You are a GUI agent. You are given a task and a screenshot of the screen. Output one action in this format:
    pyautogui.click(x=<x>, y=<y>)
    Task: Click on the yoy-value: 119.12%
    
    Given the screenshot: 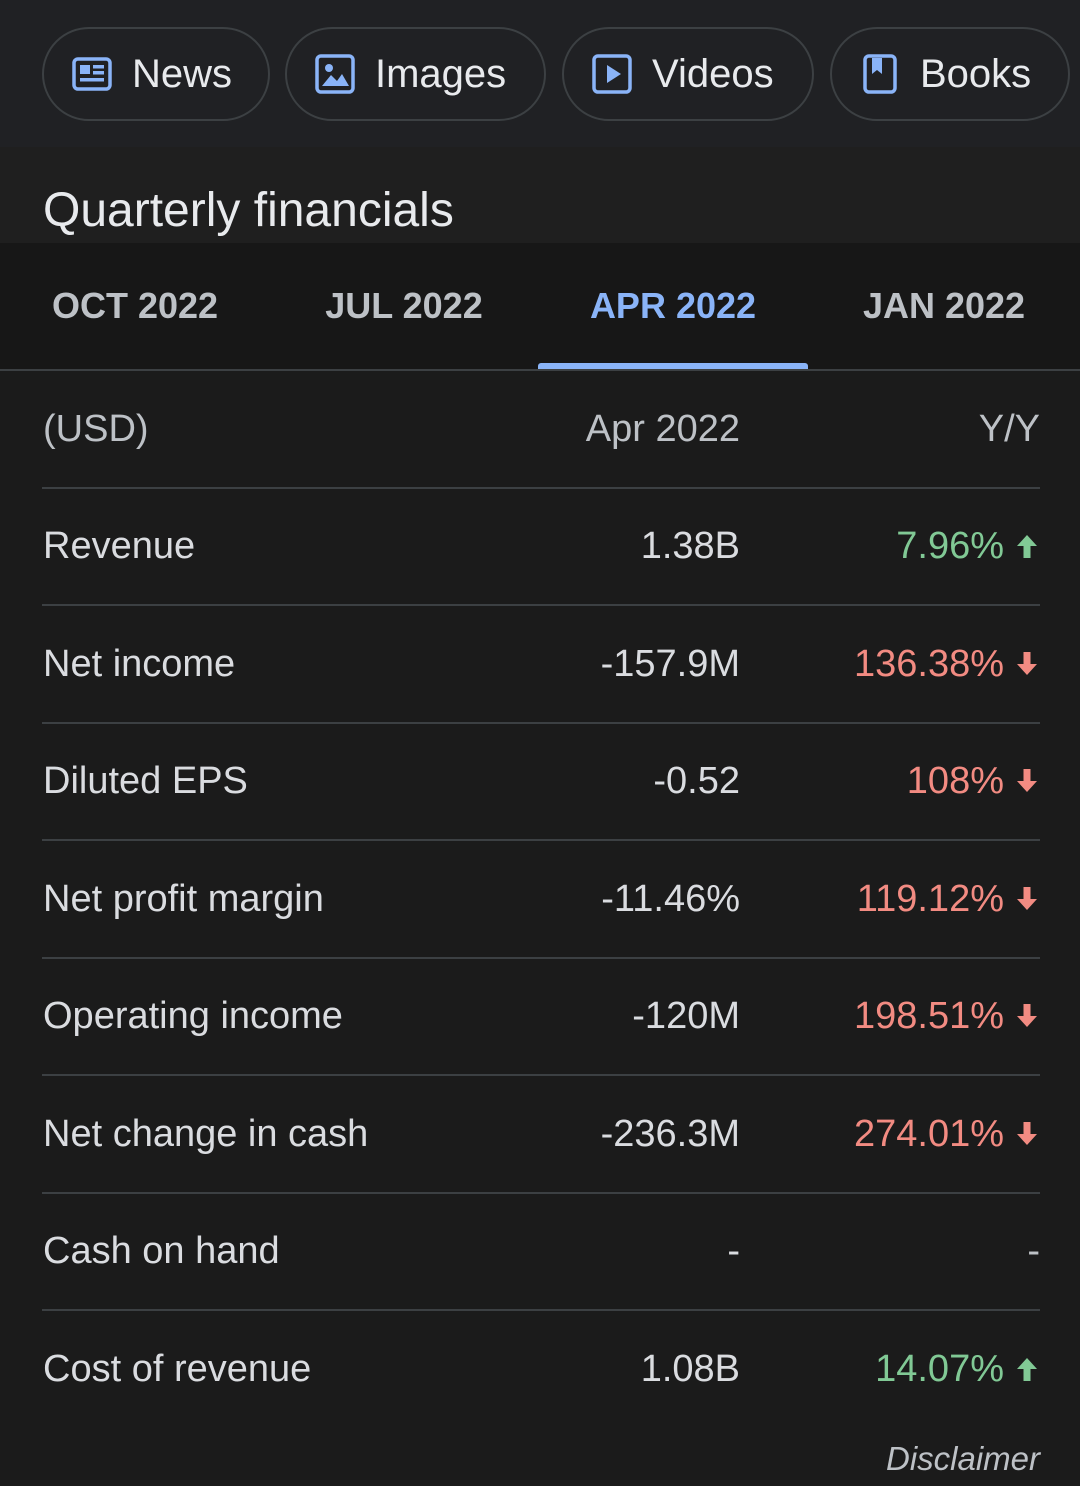 What is the action you would take?
    pyautogui.click(x=930, y=898)
    